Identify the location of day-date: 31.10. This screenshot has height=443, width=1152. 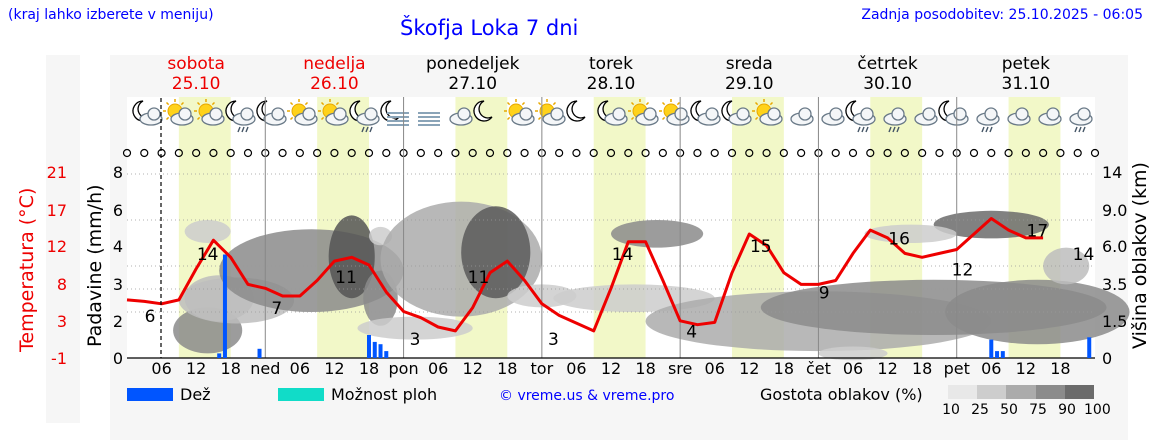
(1026, 84).